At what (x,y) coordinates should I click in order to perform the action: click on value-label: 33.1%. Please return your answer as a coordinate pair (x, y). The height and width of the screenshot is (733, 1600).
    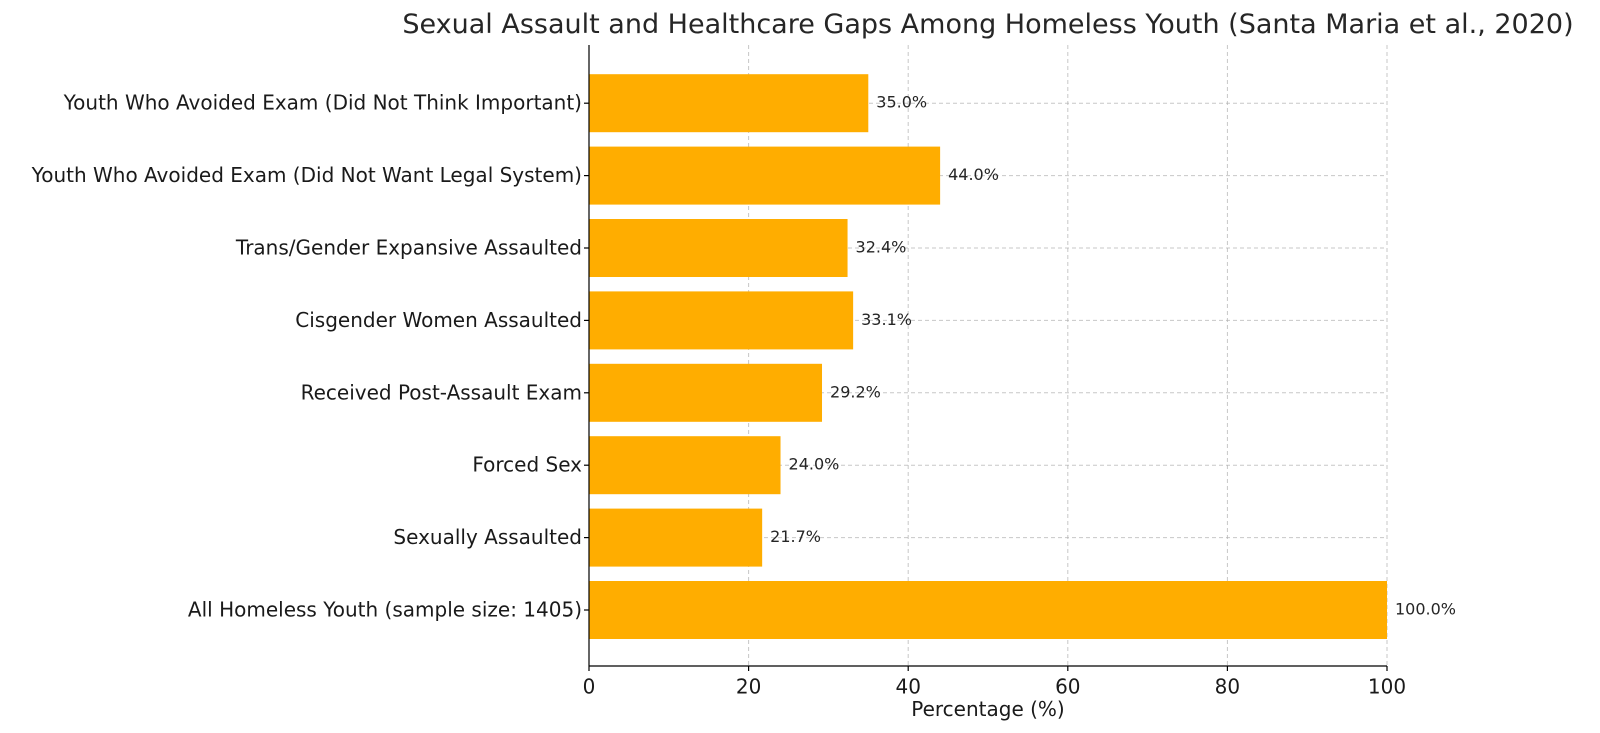
    Looking at the image, I should click on (886, 319).